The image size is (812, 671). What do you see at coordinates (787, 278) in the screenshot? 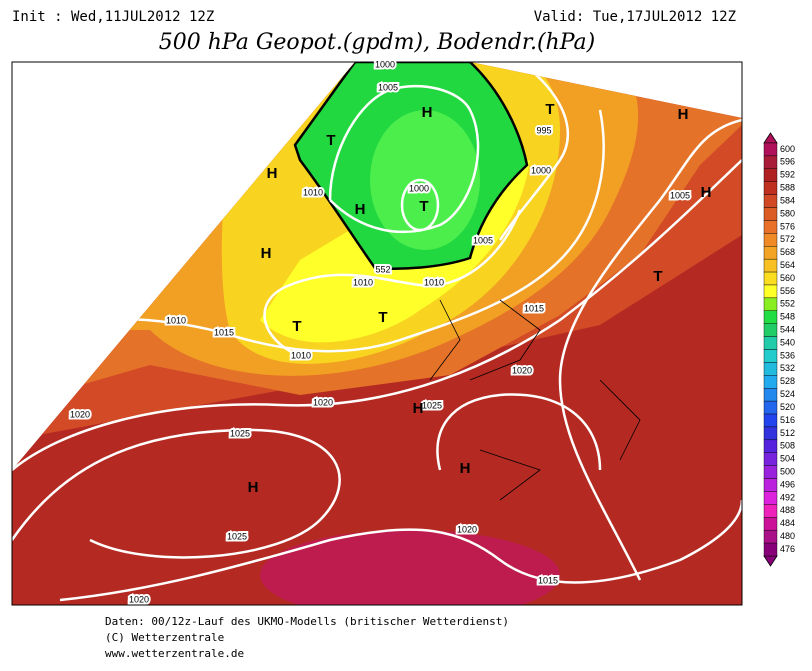
I see `colorbar-label: 560` at bounding box center [787, 278].